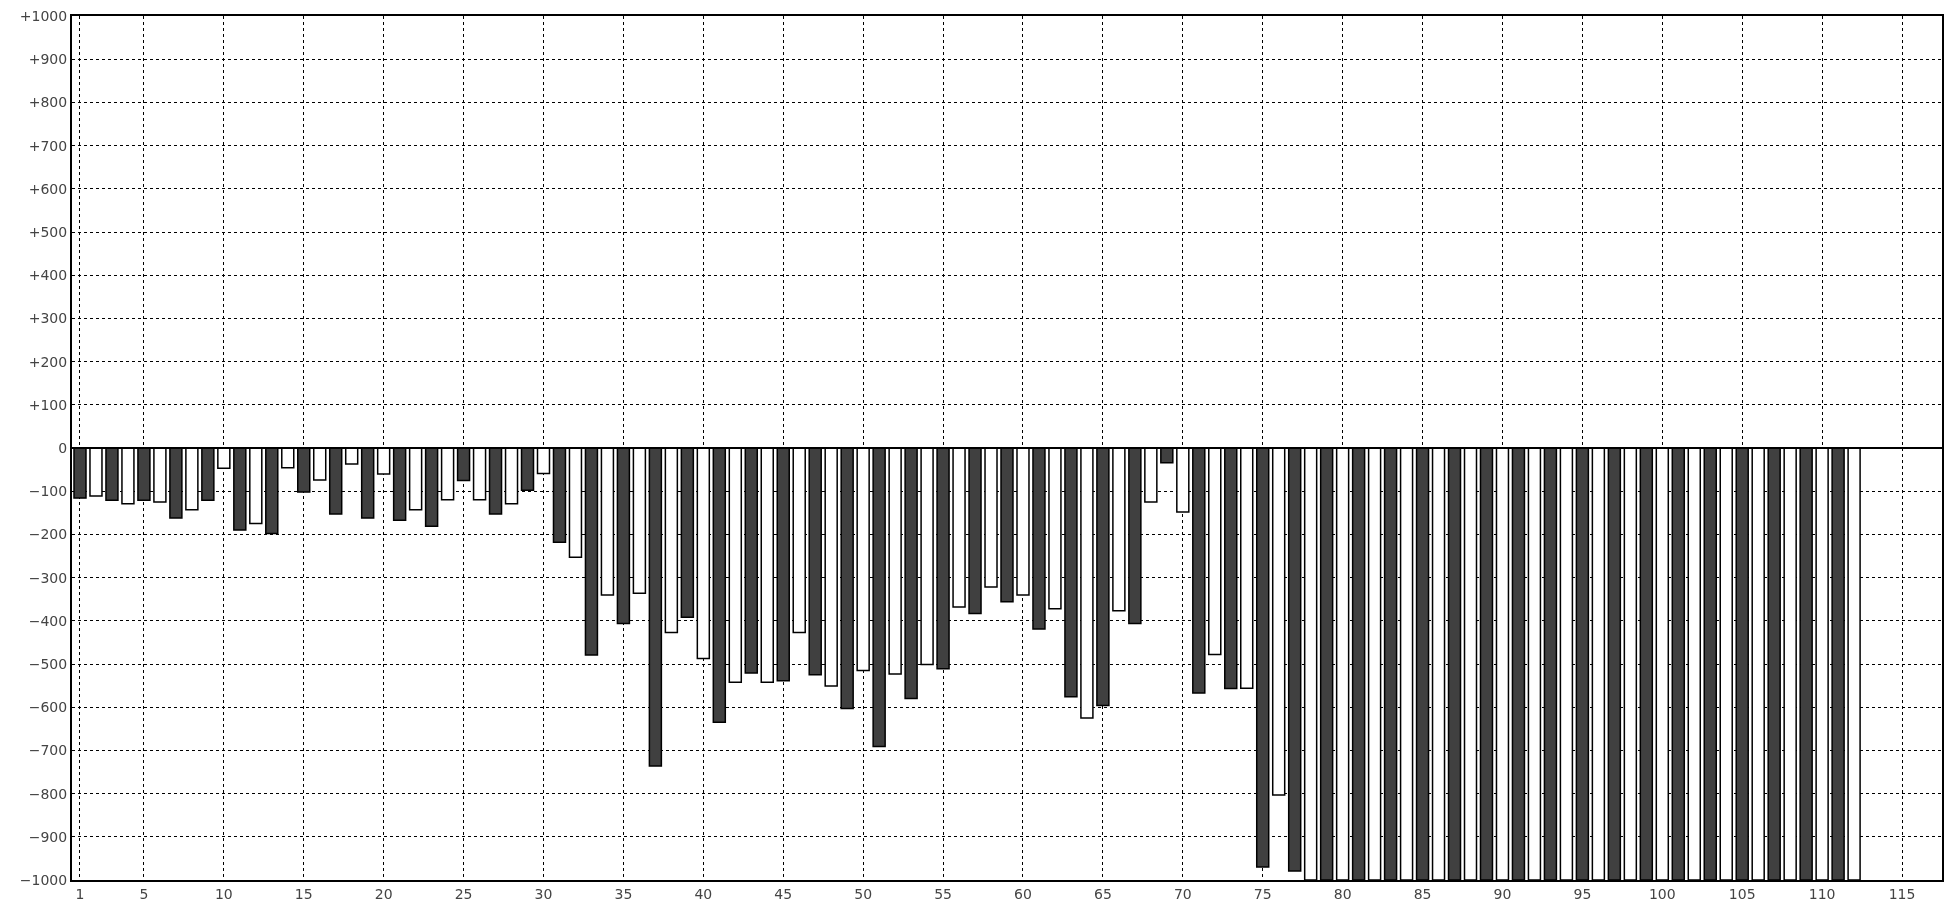  What do you see at coordinates (1262, 893) in the screenshot?
I see `x-tick-label: 75` at bounding box center [1262, 893].